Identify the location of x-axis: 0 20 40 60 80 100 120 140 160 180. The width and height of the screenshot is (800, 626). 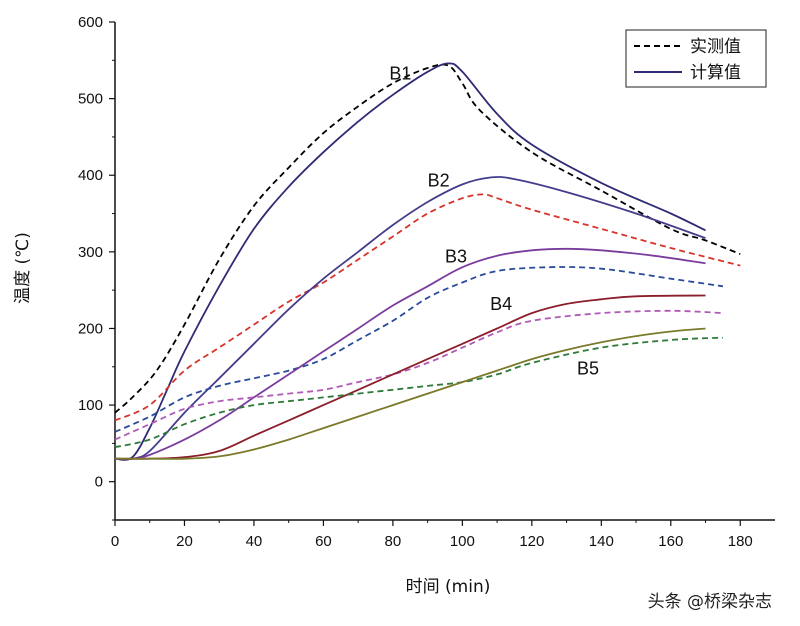
(432, 535).